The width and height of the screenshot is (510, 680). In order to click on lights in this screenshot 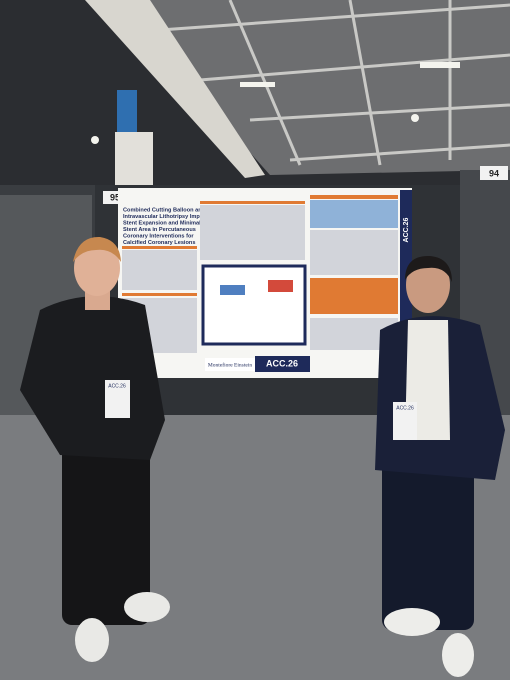, I will do `click(275, 103)`.